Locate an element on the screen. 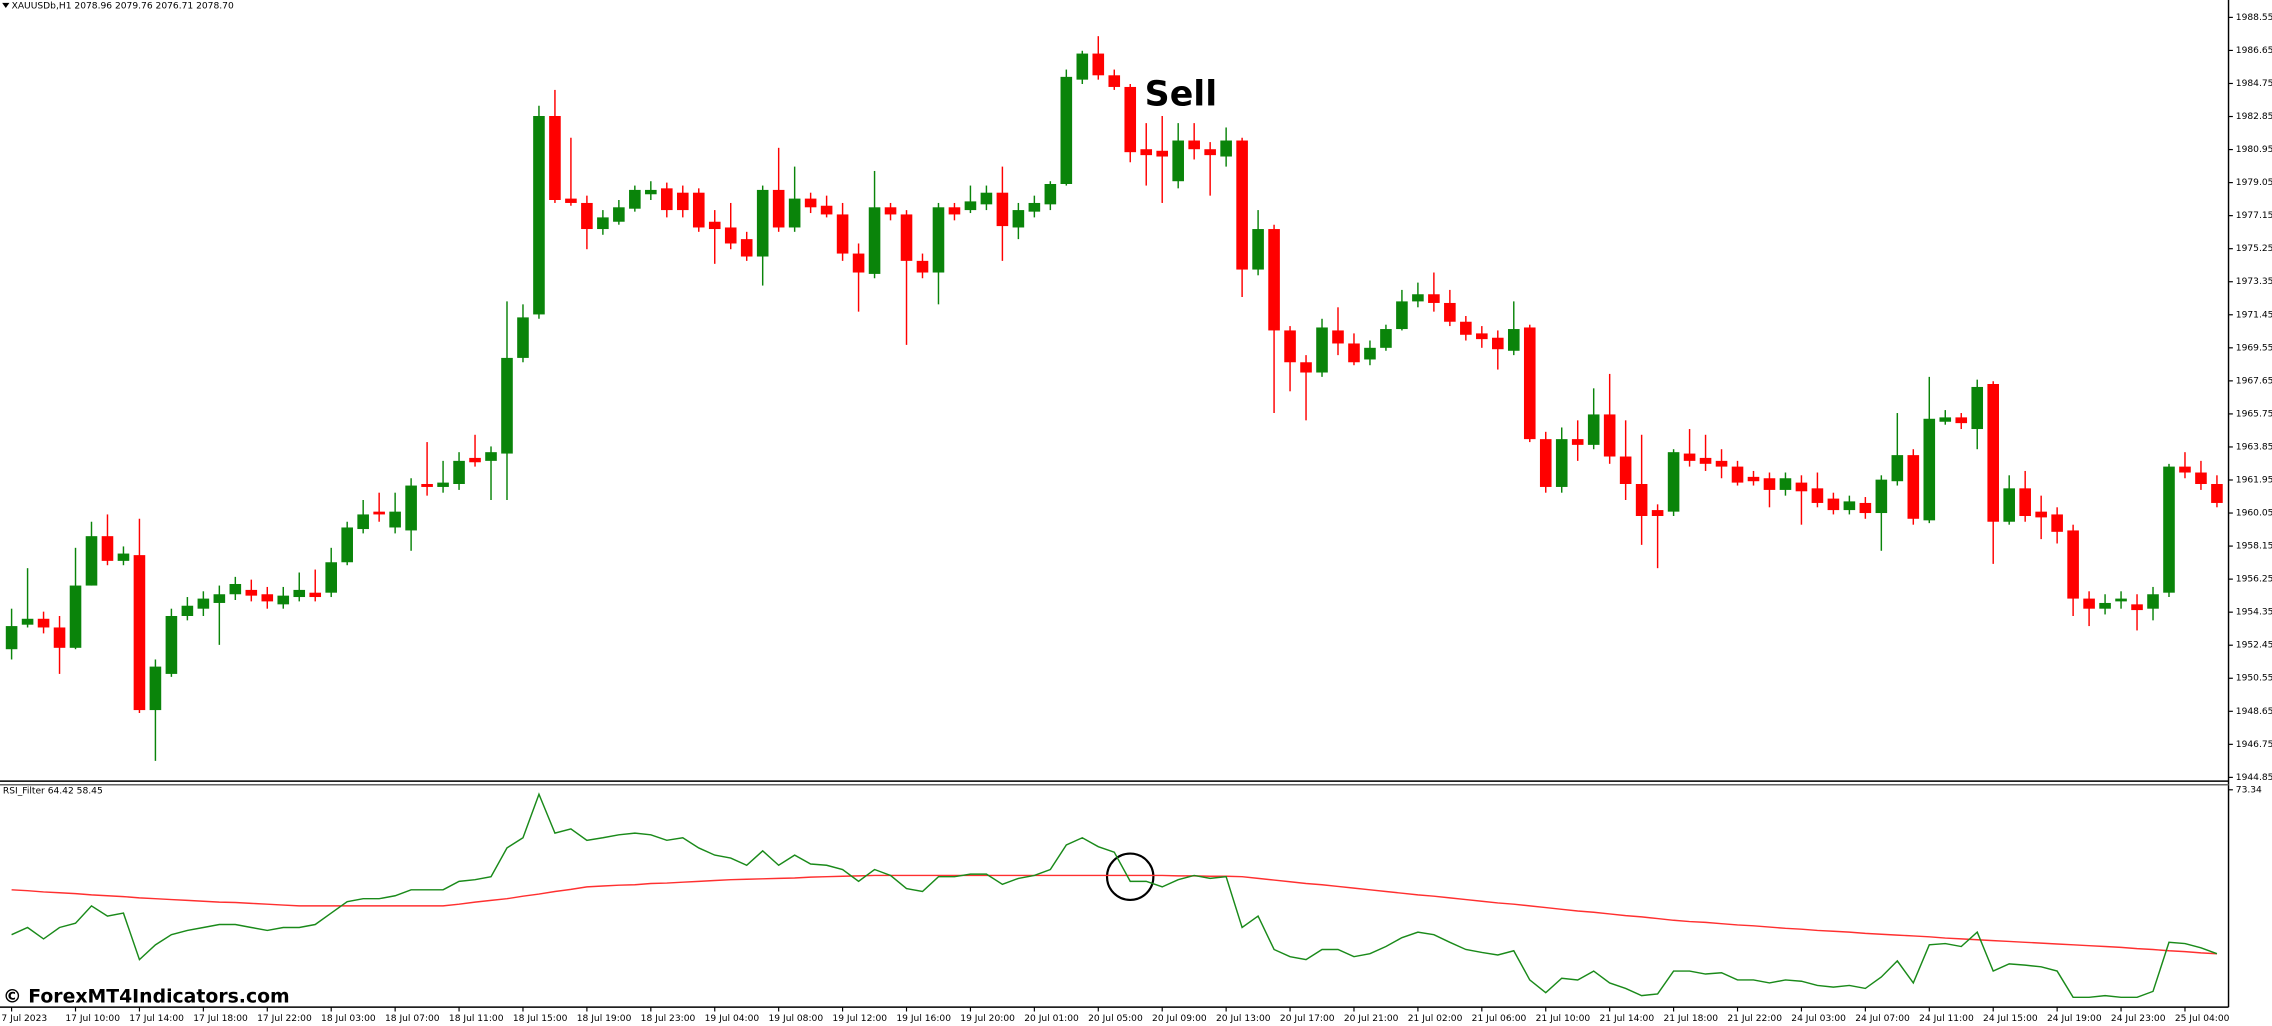  y-tick-label: 1950.55 is located at coordinates (2254, 679).